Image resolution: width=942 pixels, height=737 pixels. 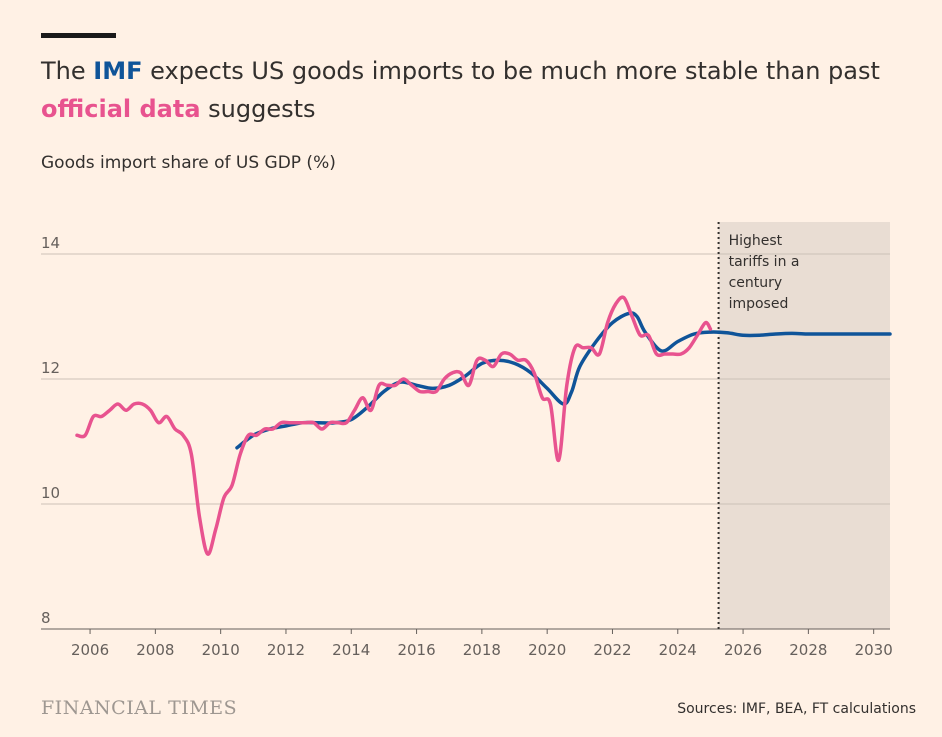 I want to click on annotation-line-2: tariffs in a, so click(x=764, y=262).